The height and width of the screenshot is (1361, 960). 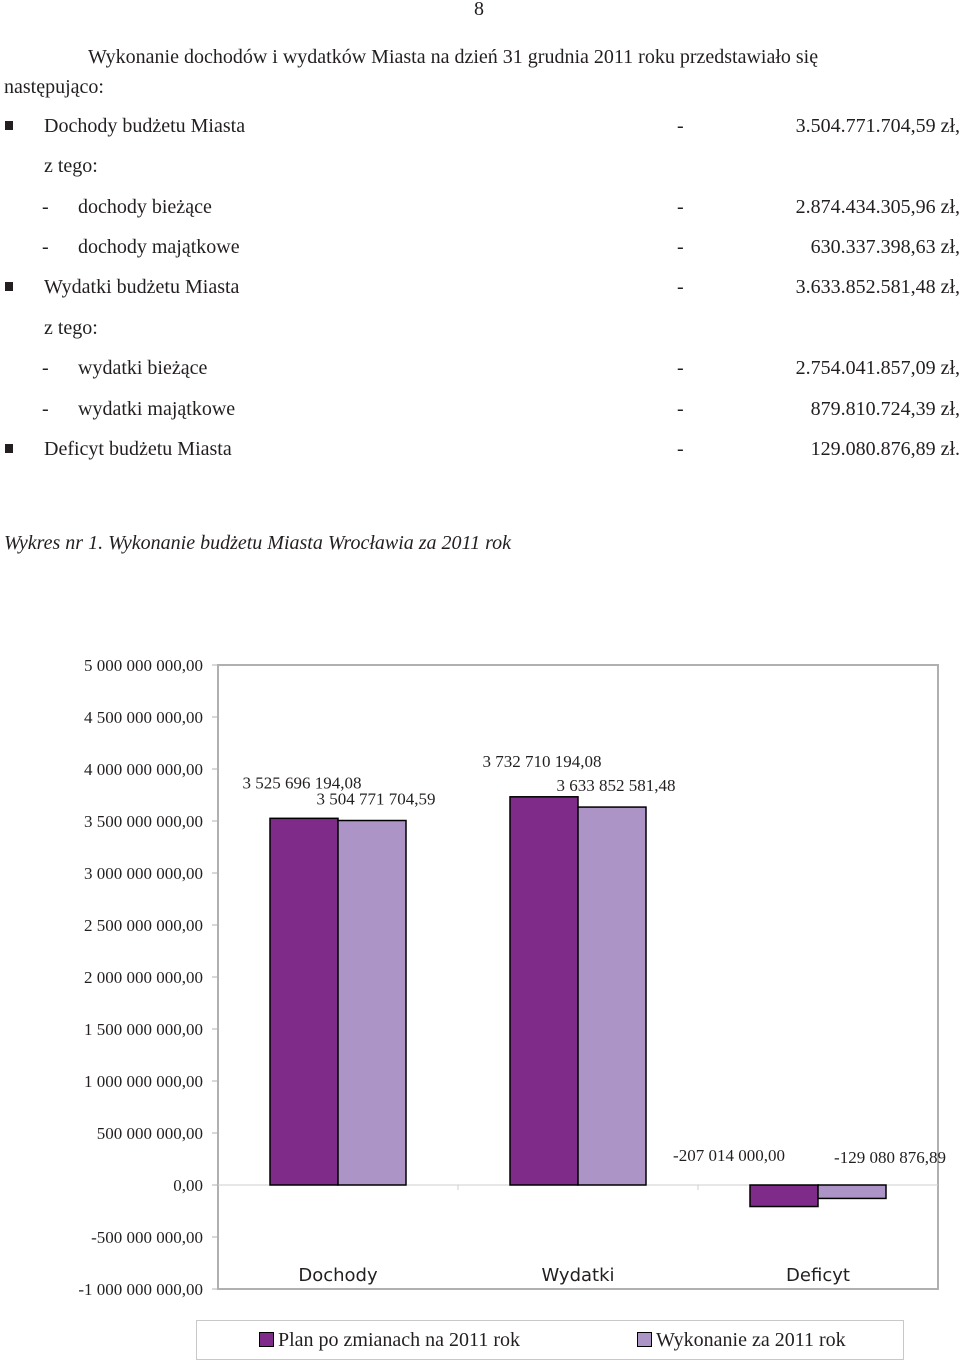 What do you see at coordinates (376, 799) in the screenshot?
I see `data-label: 3 504 771 704,59` at bounding box center [376, 799].